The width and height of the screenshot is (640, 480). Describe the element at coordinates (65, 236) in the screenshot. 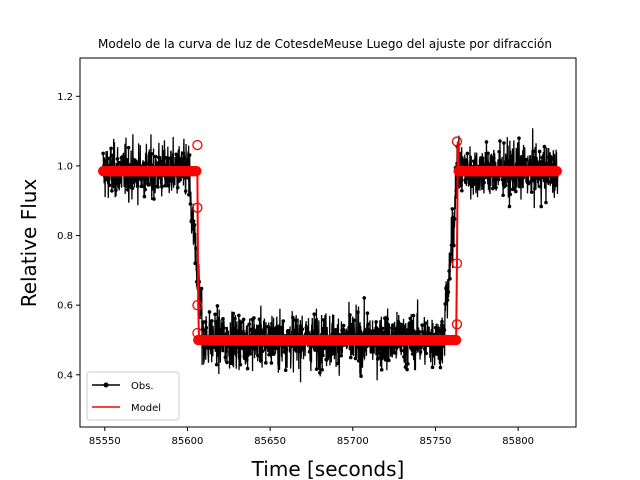

I see `y-tick-label: 0.8` at that location.